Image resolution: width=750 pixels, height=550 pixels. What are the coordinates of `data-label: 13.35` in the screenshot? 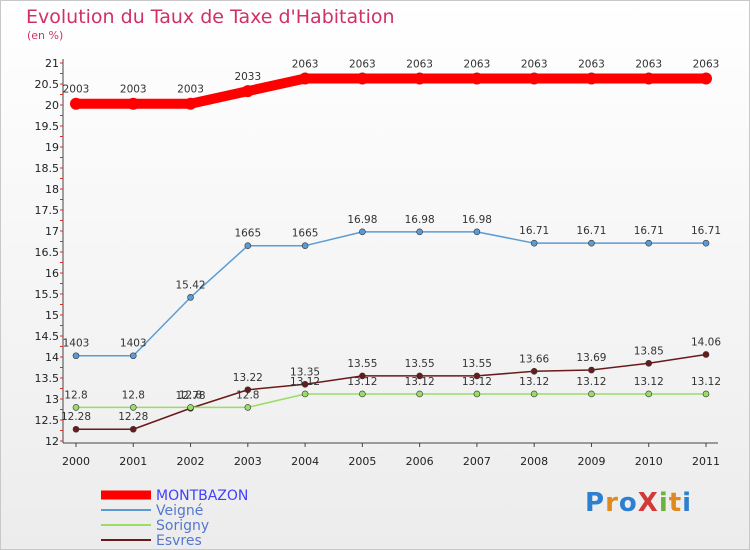 It's located at (305, 372).